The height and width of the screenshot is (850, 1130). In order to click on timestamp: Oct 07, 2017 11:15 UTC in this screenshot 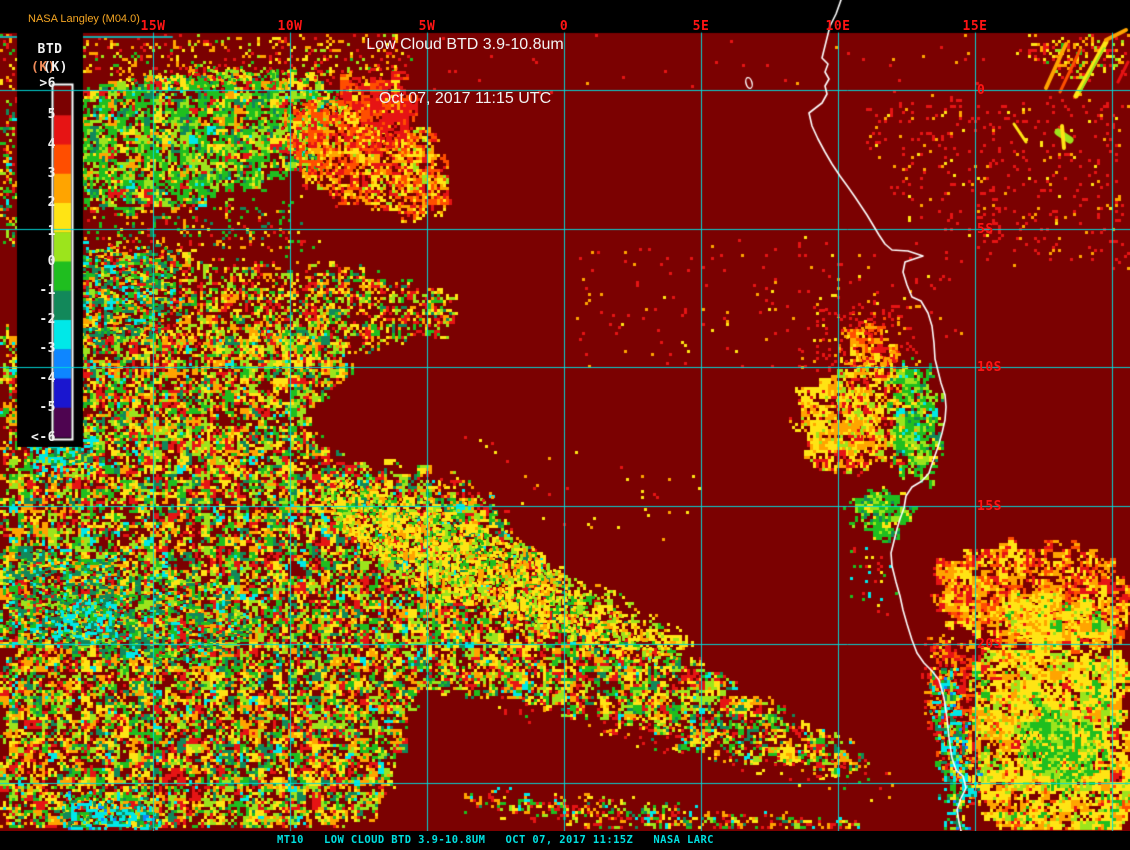, I will do `click(465, 98)`.